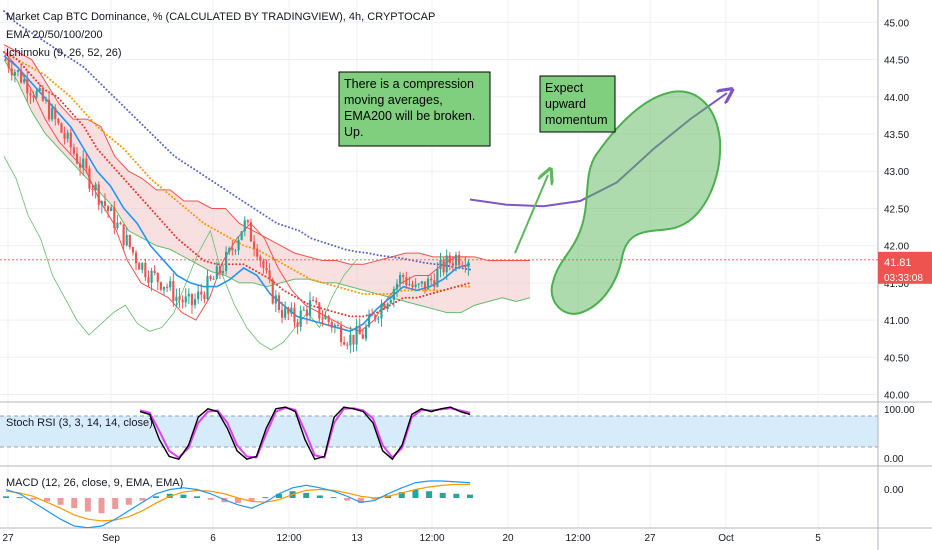 Image resolution: width=932 pixels, height=550 pixels. Describe the element at coordinates (899, 410) in the screenshot. I see `rsi-tick-label: 100.00` at that location.